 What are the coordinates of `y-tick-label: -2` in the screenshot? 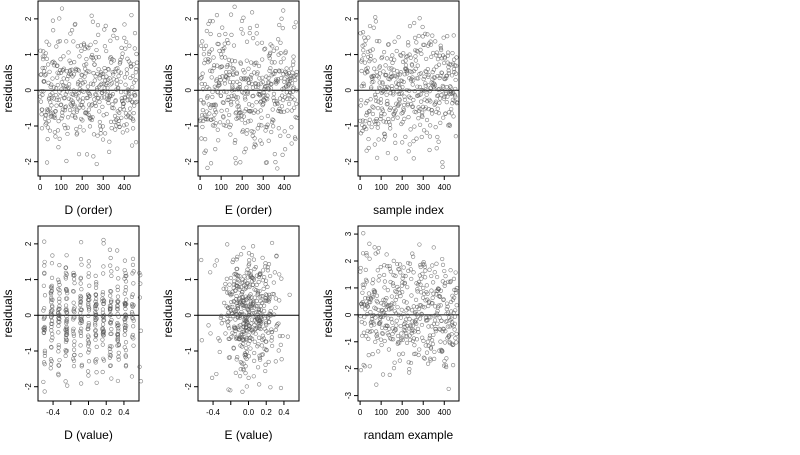 It's located at (188, 387).